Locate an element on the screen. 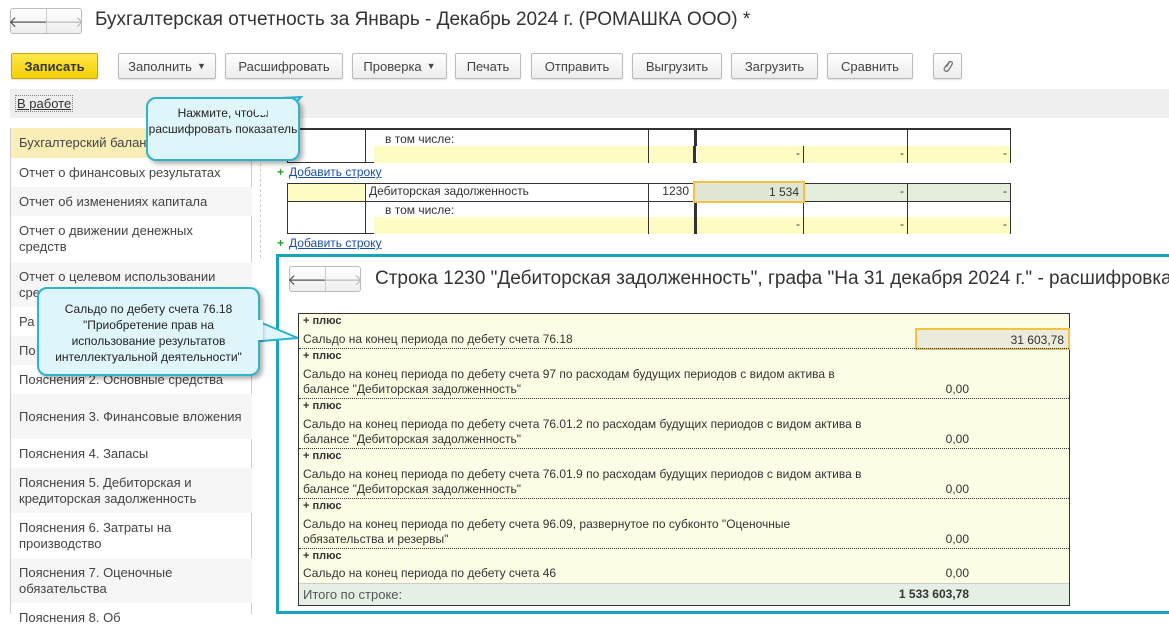 The height and width of the screenshot is (633, 1169). sidebar-item: Пояснения 7. Оценочные обязательства is located at coordinates (131, 580).